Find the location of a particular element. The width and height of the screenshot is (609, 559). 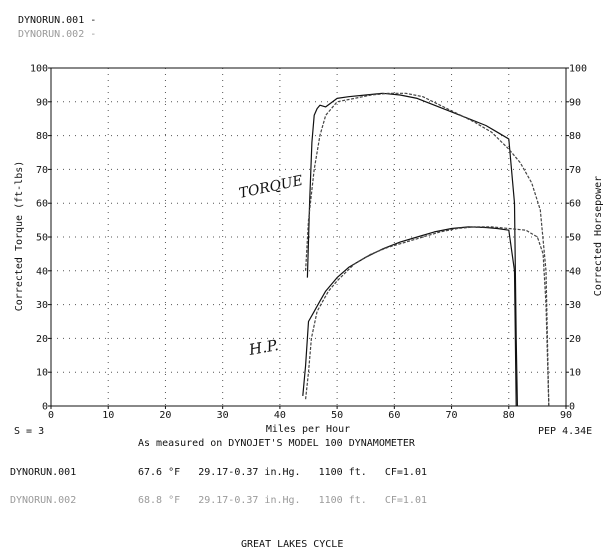

x-tick-label: 80 is located at coordinates (509, 415).